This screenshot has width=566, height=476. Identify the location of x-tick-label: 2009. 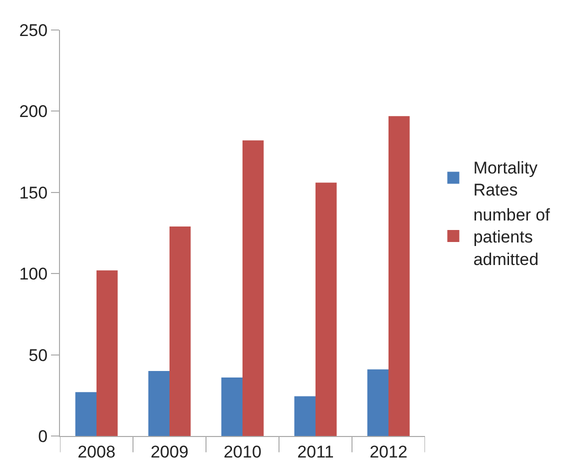
(169, 452).